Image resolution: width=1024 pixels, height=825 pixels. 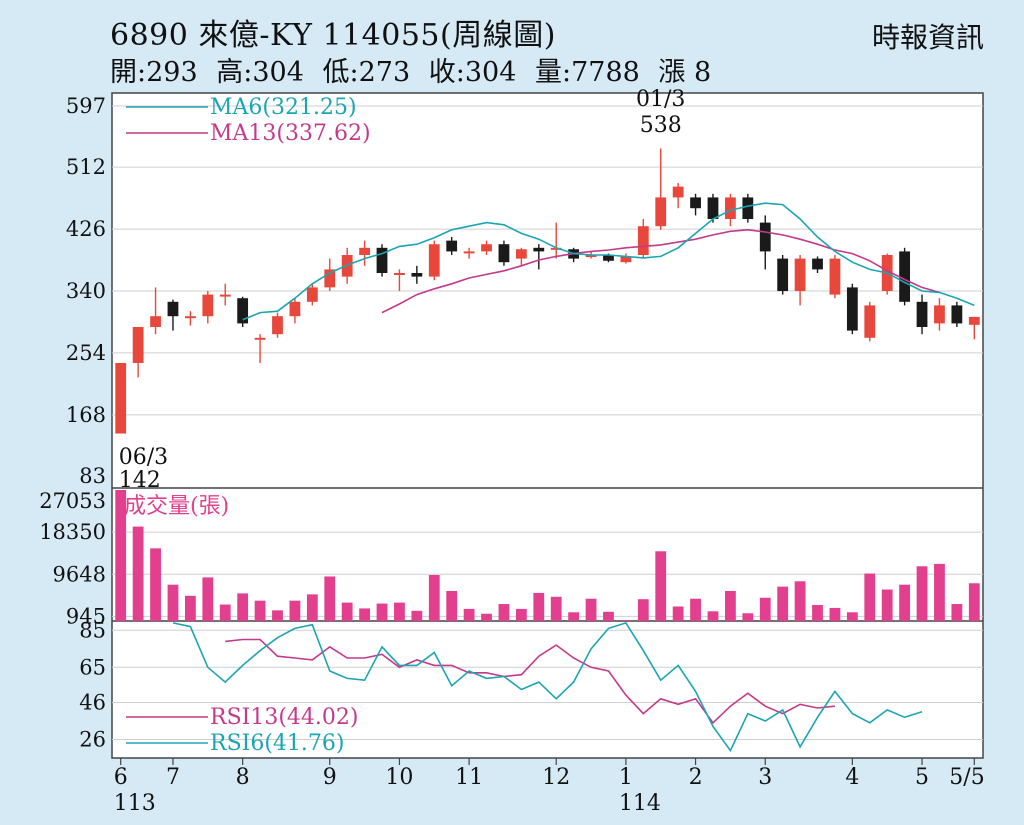 What do you see at coordinates (640, 803) in the screenshot?
I see `x-tick-year-label: 114` at bounding box center [640, 803].